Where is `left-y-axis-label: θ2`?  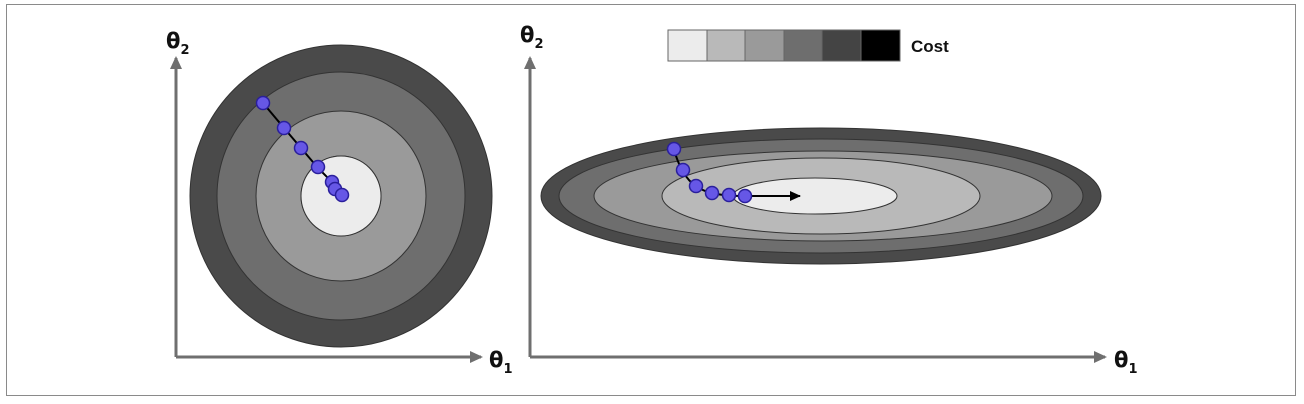 left-y-axis-label: θ2 is located at coordinates (177, 43).